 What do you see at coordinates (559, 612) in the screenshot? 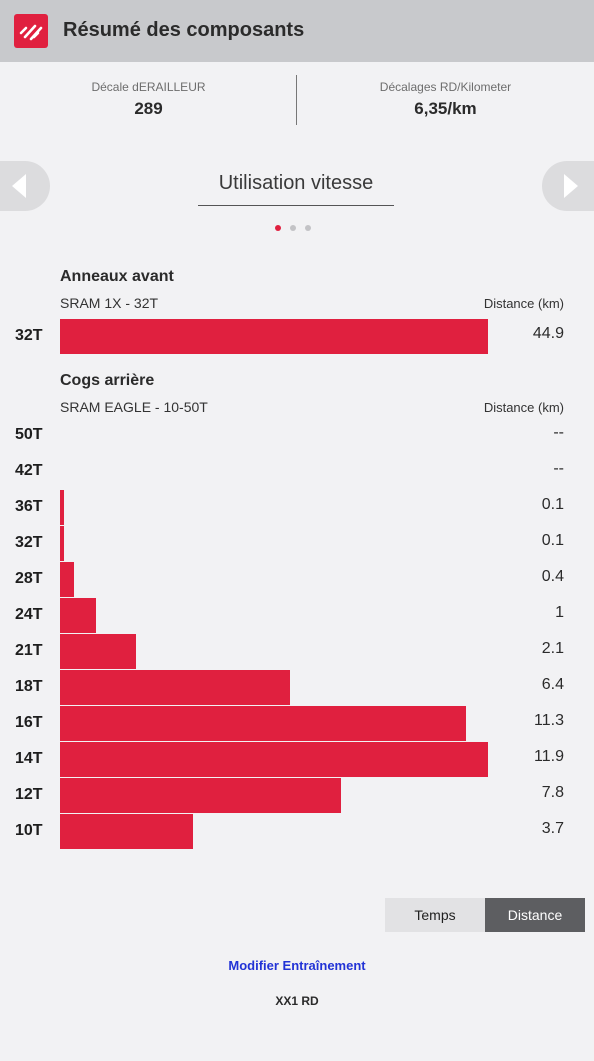
I see `gear-value: 1` at bounding box center [559, 612].